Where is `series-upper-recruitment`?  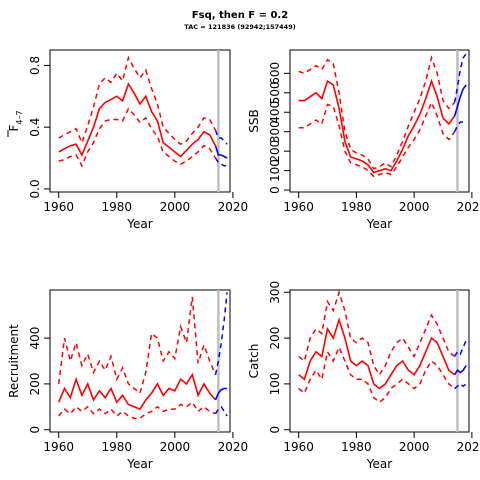 series-upper-recruitment is located at coordinates (137, 345).